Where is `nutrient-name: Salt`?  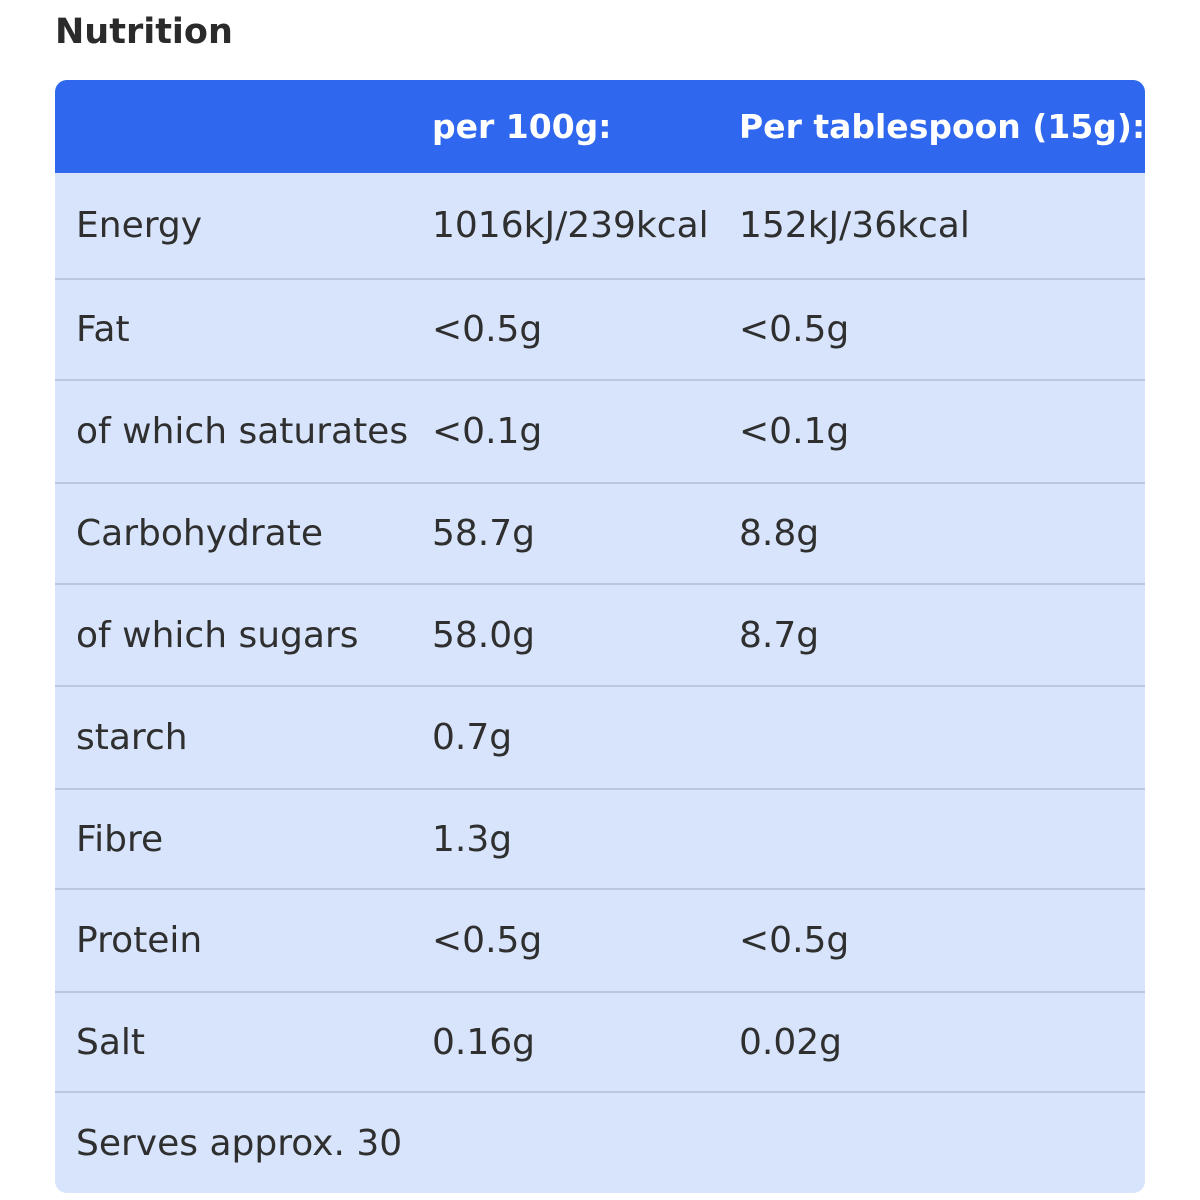 nutrient-name: Salt is located at coordinates (111, 1042).